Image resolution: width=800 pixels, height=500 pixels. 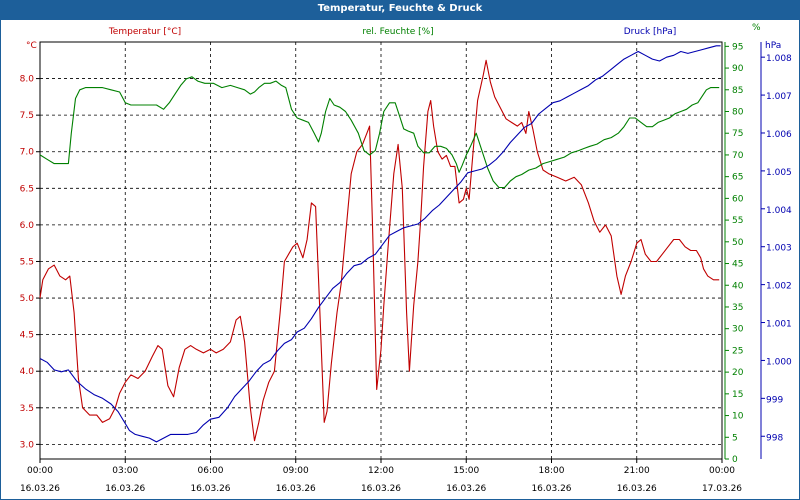 I want to click on humidity-tick-label: 90, so click(x=738, y=69).